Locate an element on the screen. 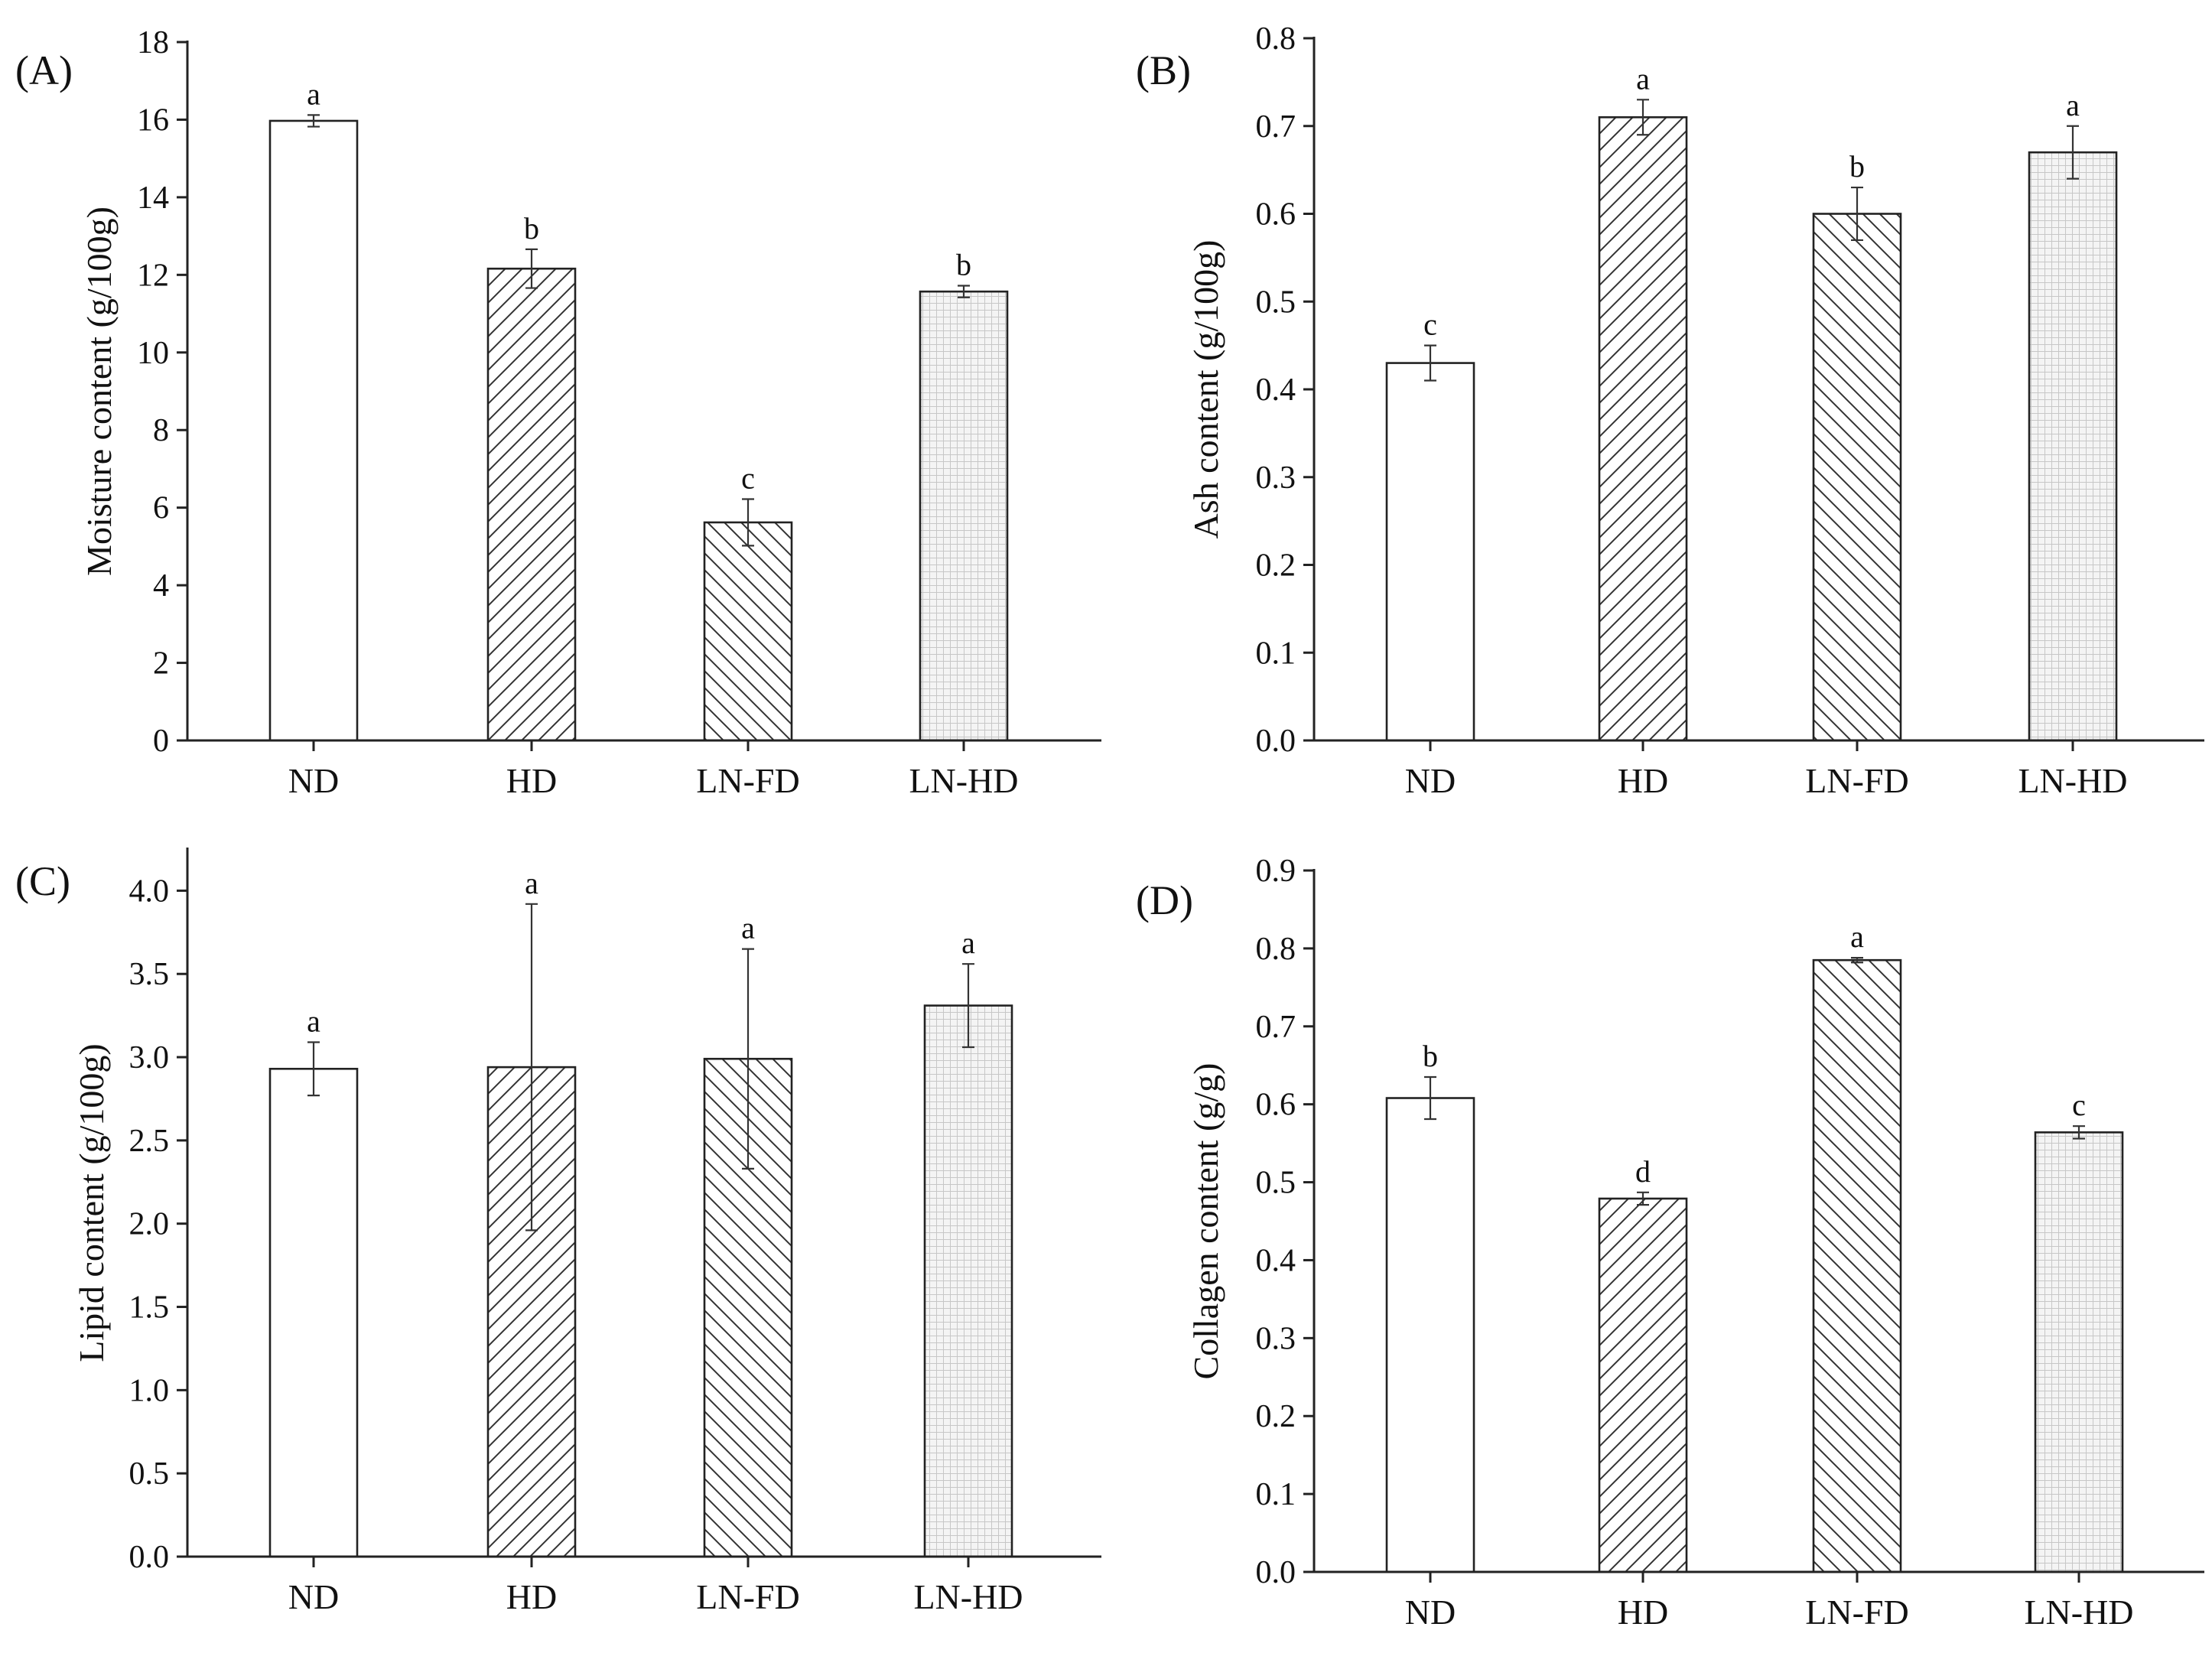  x-tick-label-c-ln-hd: LN-HD is located at coordinates (968, 1596).